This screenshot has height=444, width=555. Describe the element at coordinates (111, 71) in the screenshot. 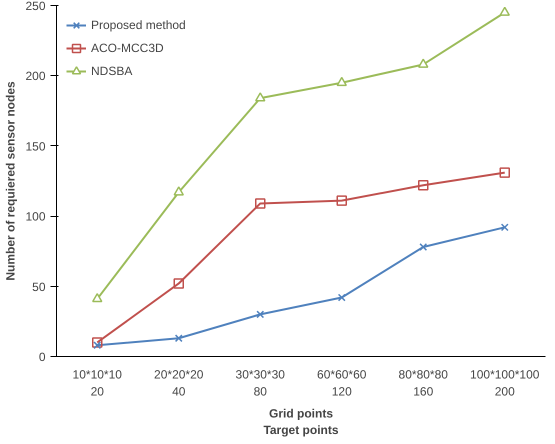

I see `legend-label: NDSBA` at that location.